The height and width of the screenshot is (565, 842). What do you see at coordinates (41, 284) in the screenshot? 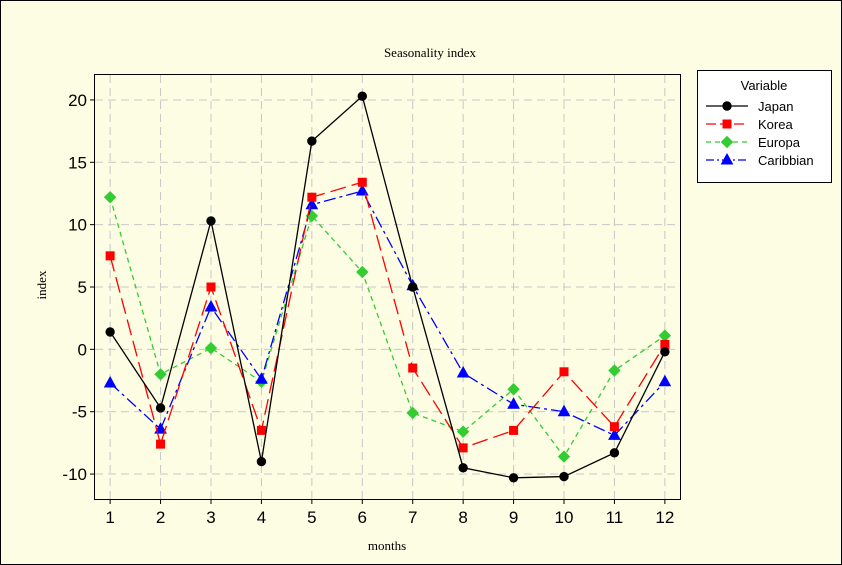
I see `y-axis-label: index` at bounding box center [41, 284].